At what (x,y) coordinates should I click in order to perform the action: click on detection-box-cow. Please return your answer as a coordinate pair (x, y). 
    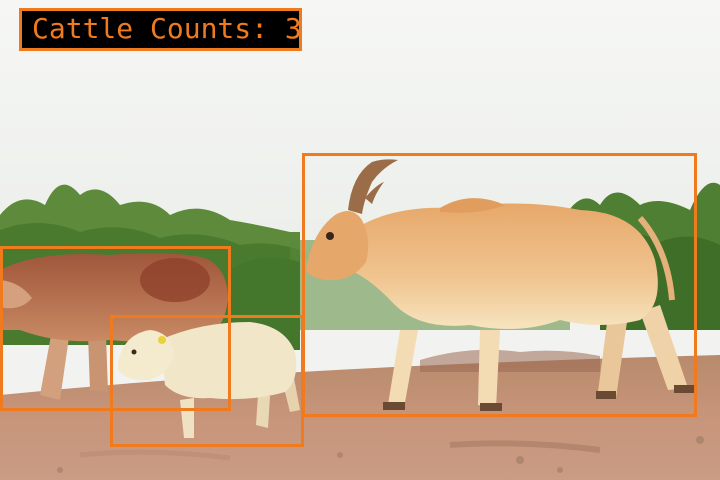
    Looking at the image, I should click on (115, 328).